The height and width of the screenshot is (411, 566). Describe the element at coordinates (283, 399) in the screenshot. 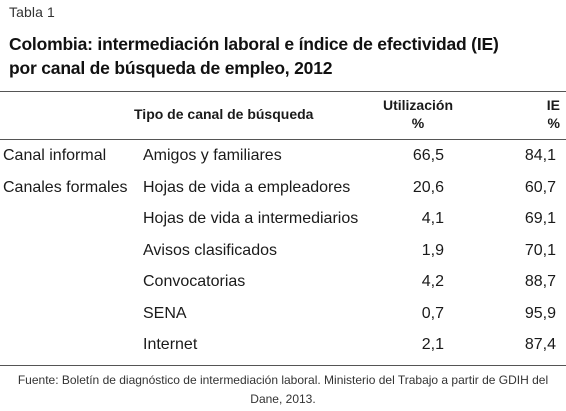

I see `source-note-line-2: Dane, 2013.` at that location.